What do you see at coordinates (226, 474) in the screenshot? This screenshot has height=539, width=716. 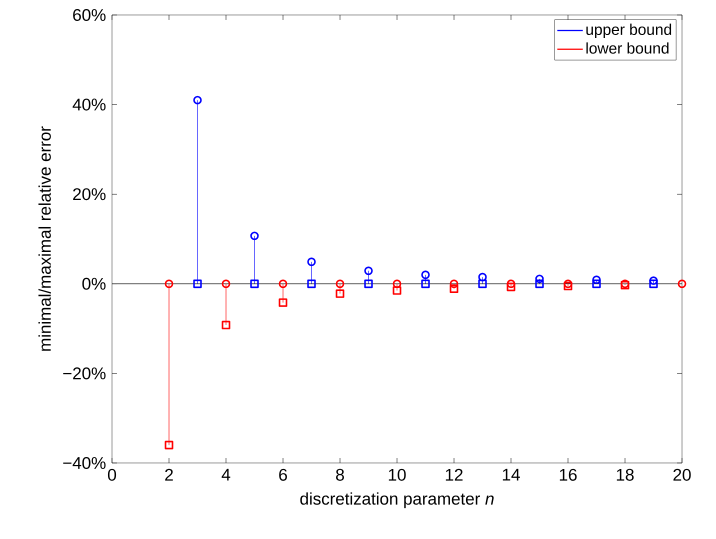 I see `x-tick-label: 4` at bounding box center [226, 474].